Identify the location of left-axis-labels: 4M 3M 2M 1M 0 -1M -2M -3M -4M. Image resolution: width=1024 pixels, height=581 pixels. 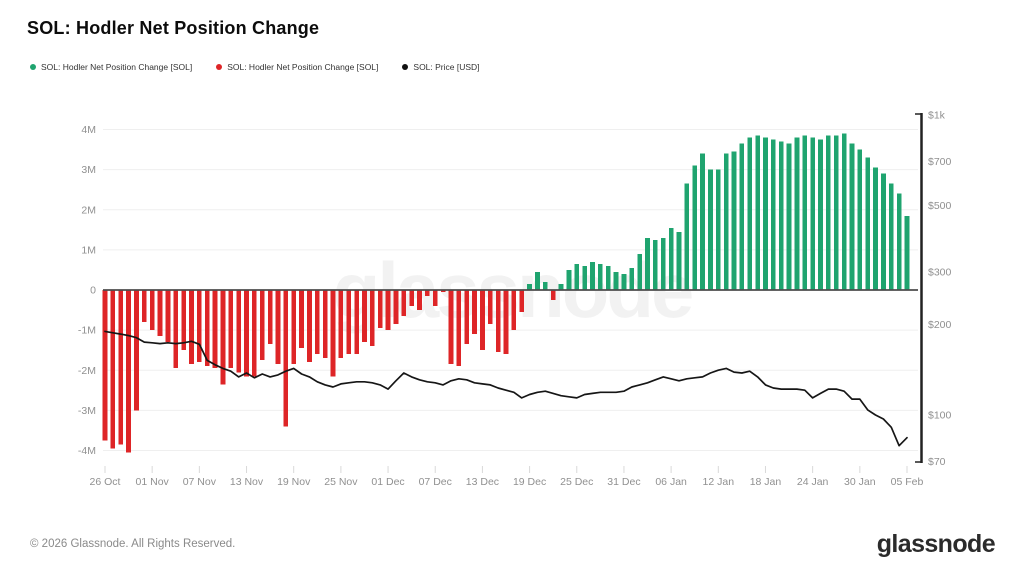
(87, 290).